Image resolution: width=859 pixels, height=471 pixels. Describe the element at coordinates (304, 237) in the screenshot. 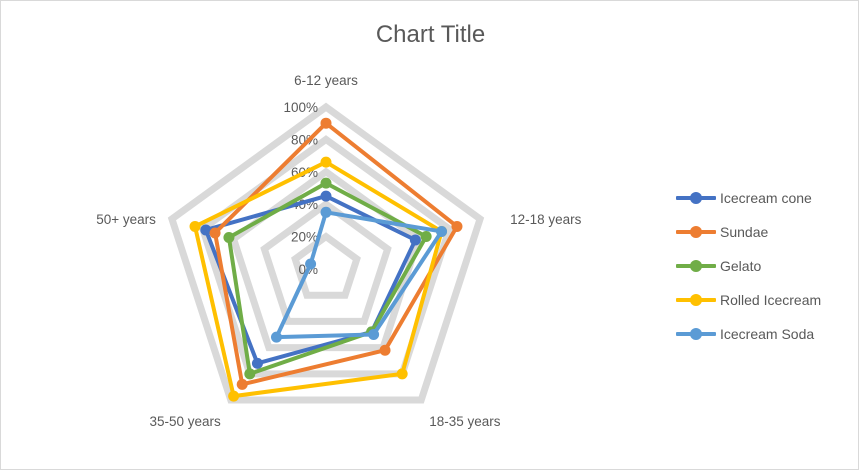

I see `radial-tick-label: 20%` at that location.